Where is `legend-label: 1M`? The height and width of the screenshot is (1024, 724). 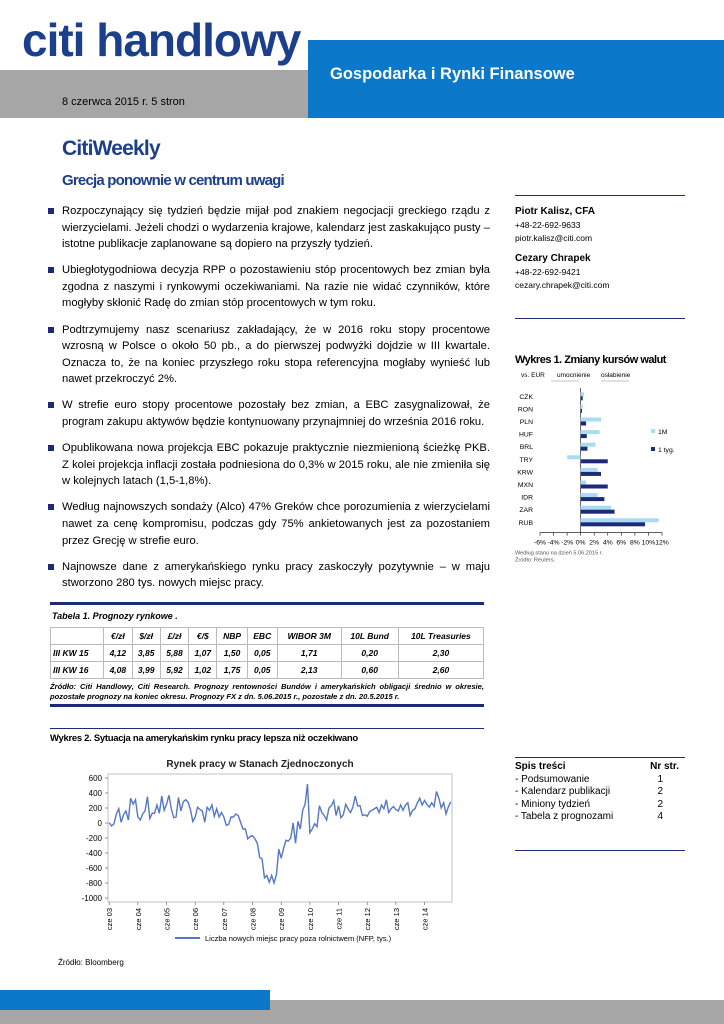
legend-label: 1M is located at coordinates (663, 432).